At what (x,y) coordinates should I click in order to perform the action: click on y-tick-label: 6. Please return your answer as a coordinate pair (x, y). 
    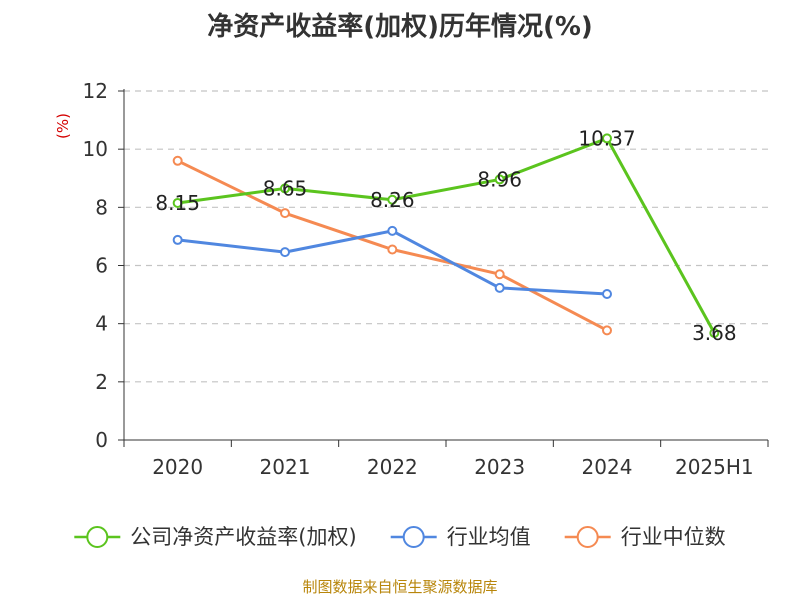
    Looking at the image, I should click on (101, 266).